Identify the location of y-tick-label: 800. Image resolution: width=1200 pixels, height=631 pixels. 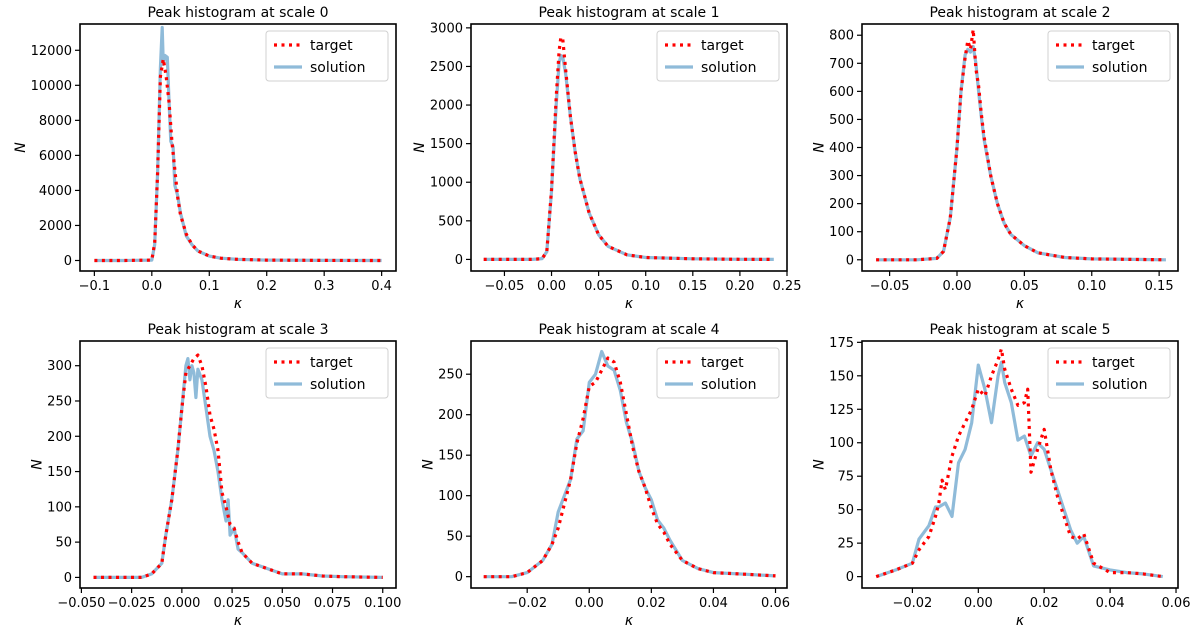
(841, 36).